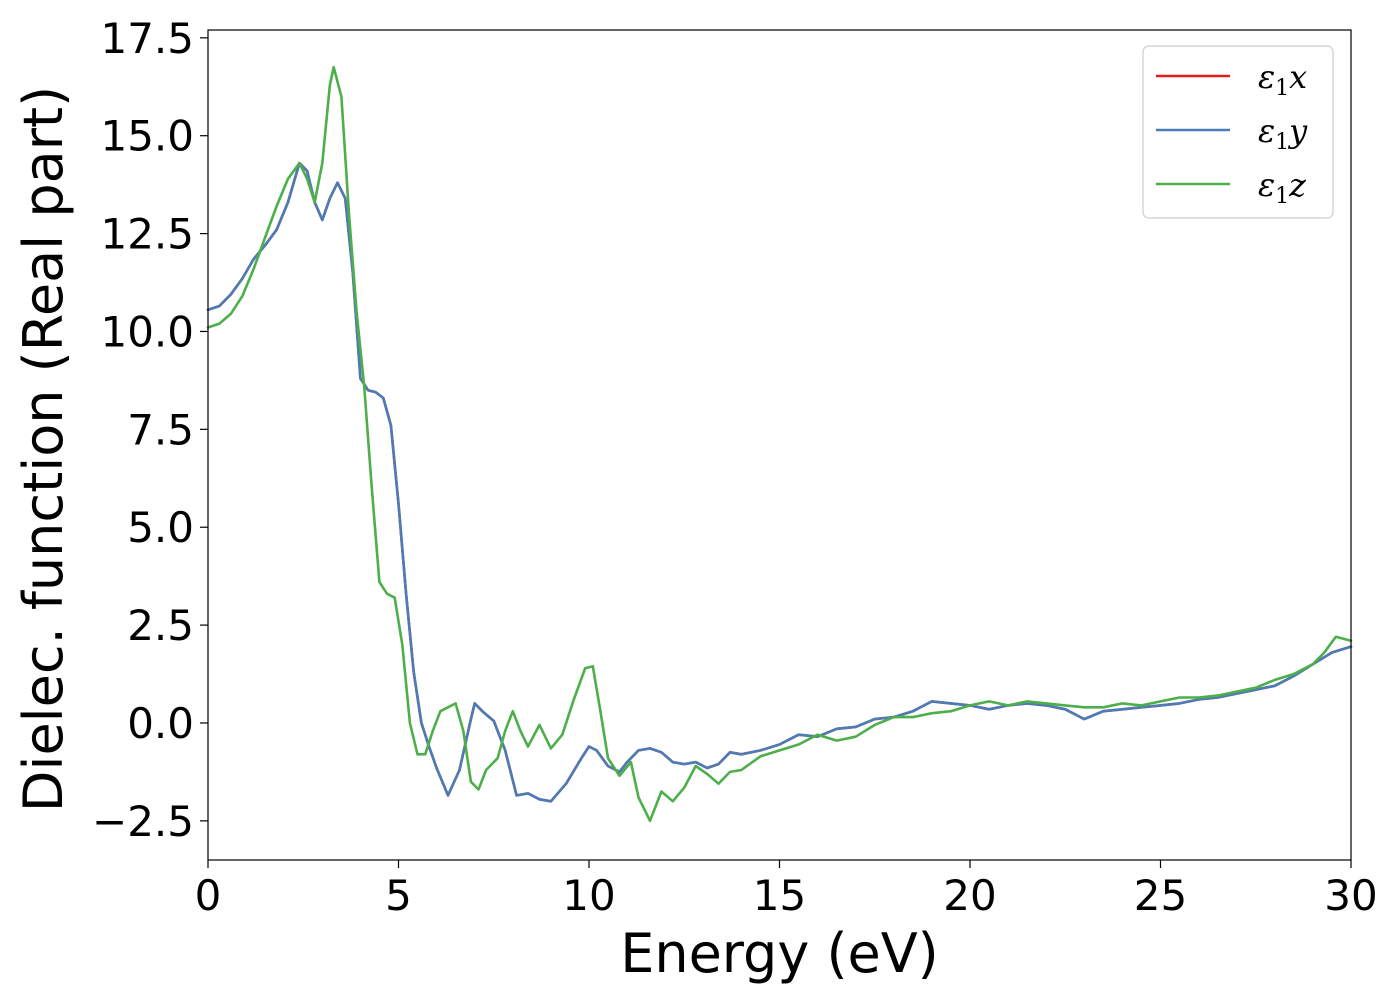 The width and height of the screenshot is (1400, 1000). Describe the element at coordinates (969, 895) in the screenshot. I see `x-tick-label: 20` at that location.